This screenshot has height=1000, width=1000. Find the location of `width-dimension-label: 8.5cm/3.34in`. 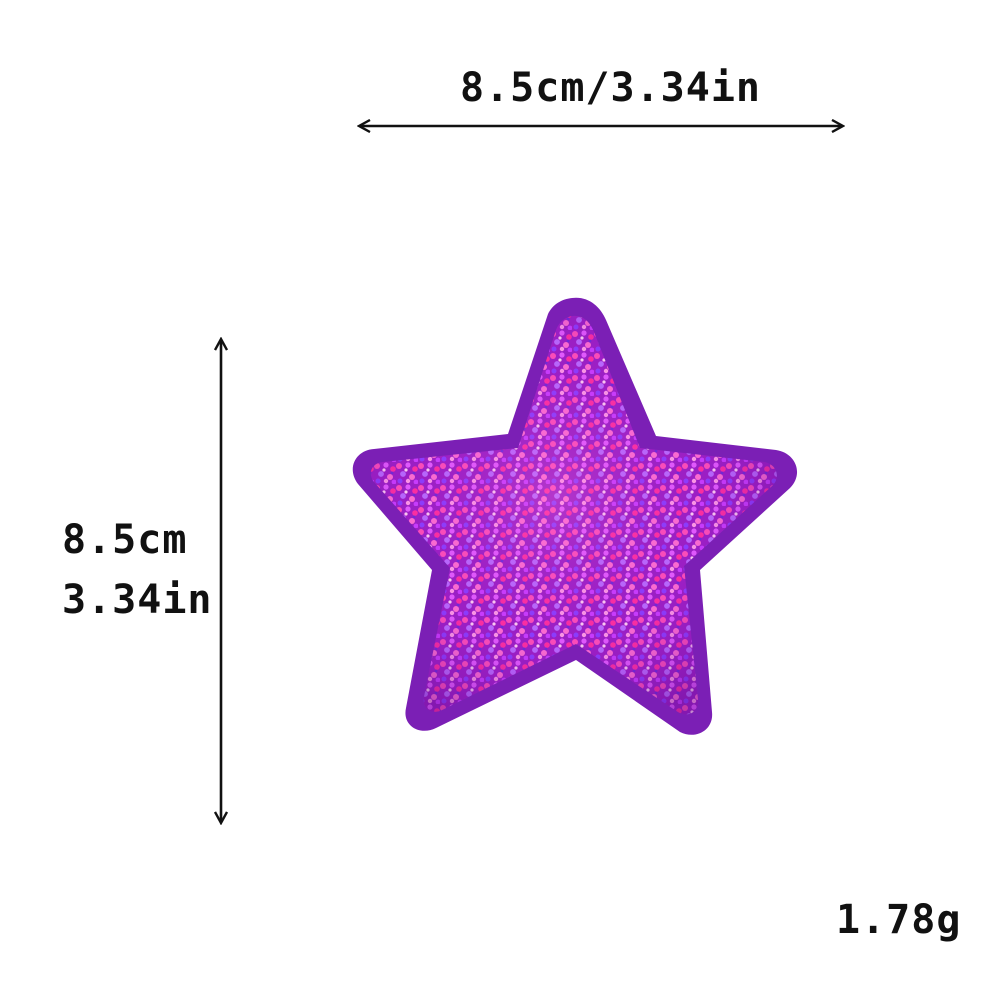

width-dimension-label: 8.5cm/3.34in is located at coordinates (610, 88).